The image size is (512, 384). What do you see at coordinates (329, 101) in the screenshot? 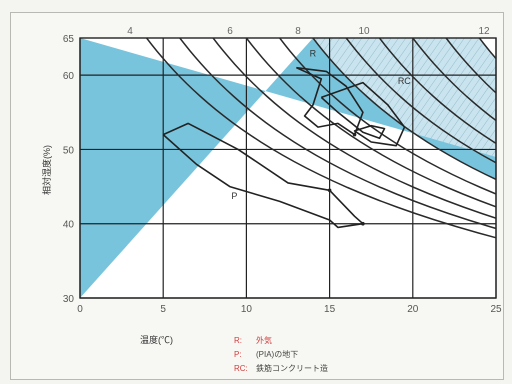
I see `series-r-line` at bounding box center [329, 101].